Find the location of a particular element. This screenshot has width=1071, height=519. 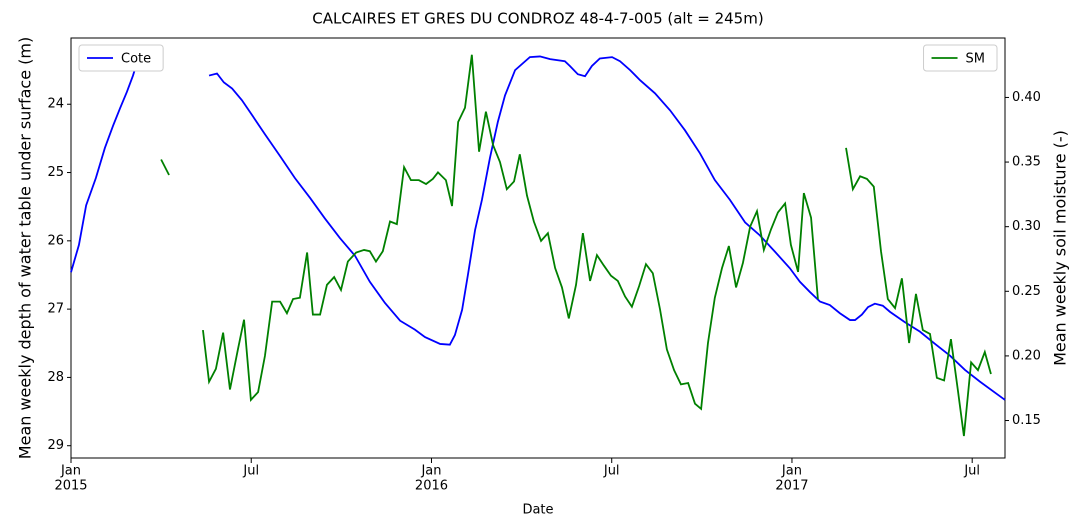

y2-tick-label: 0.30 is located at coordinates (1026, 226).